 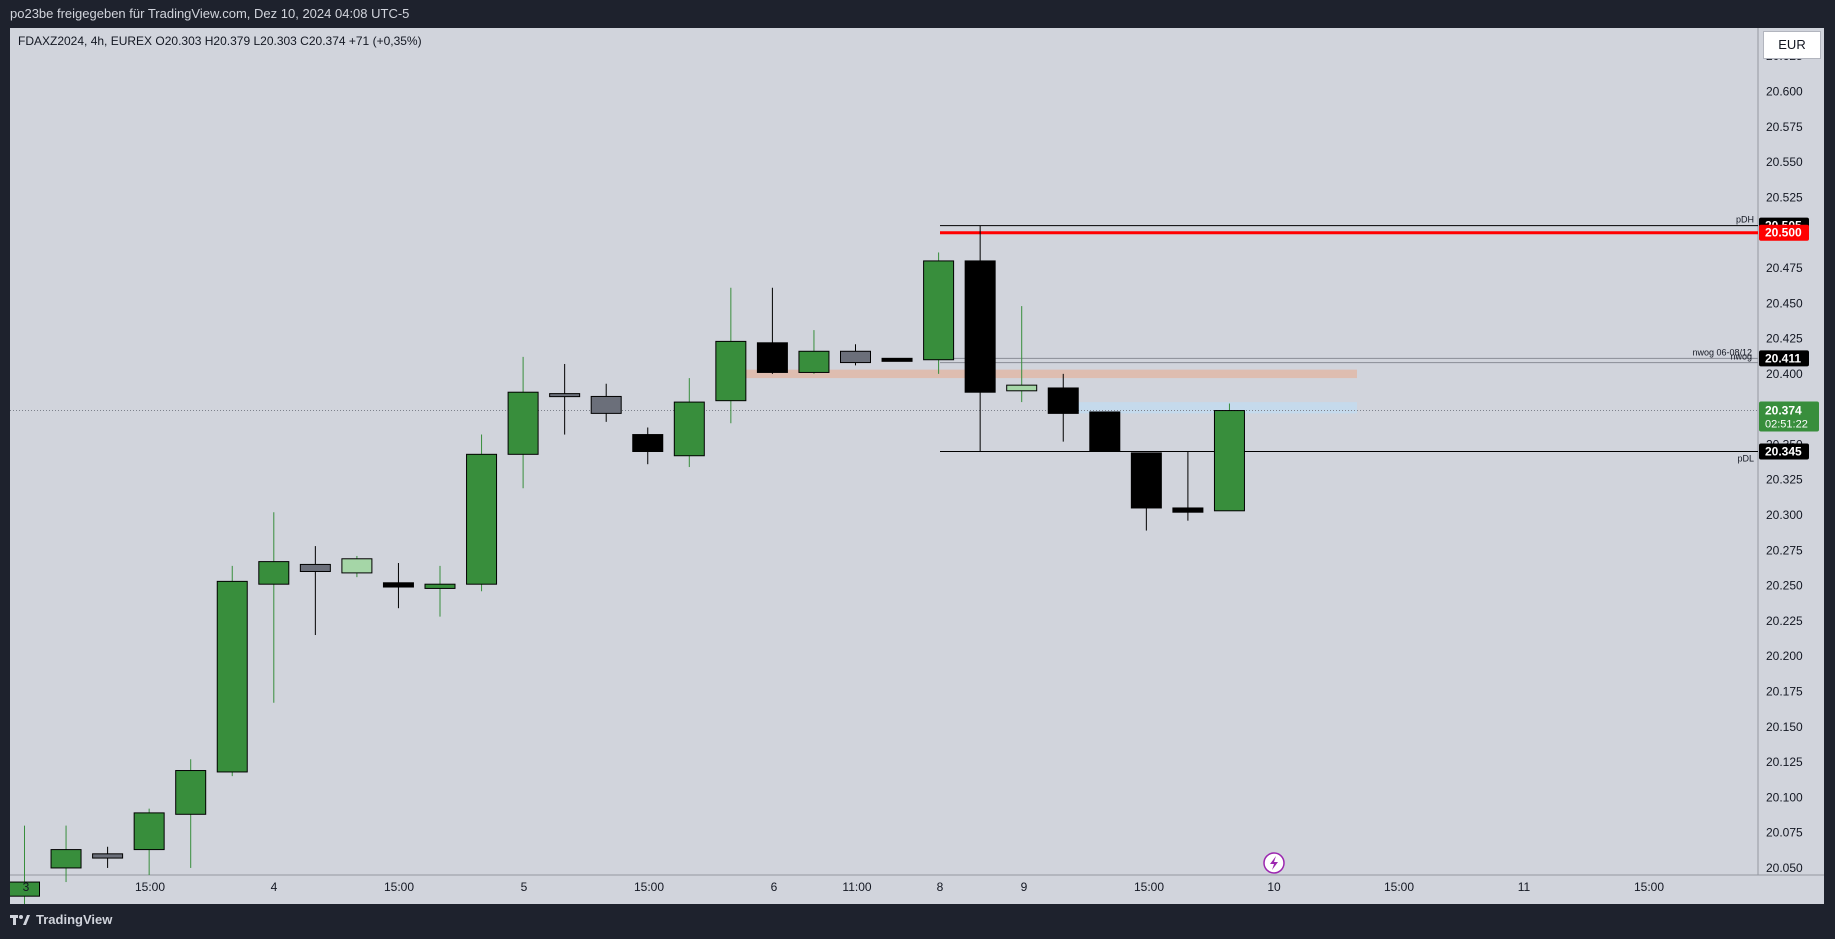 What do you see at coordinates (1745, 220) in the screenshot?
I see `level-label-pDH: pDH` at bounding box center [1745, 220].